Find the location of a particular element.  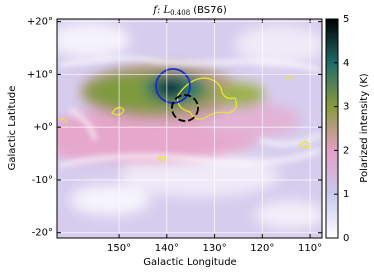

y-tick-label: +10° is located at coordinates (40, 74).